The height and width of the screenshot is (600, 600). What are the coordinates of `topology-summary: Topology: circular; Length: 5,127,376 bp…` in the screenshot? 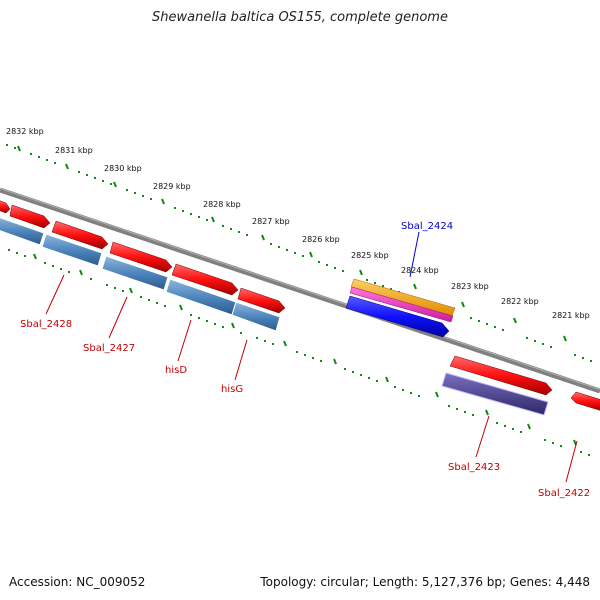 It's located at (425, 582).